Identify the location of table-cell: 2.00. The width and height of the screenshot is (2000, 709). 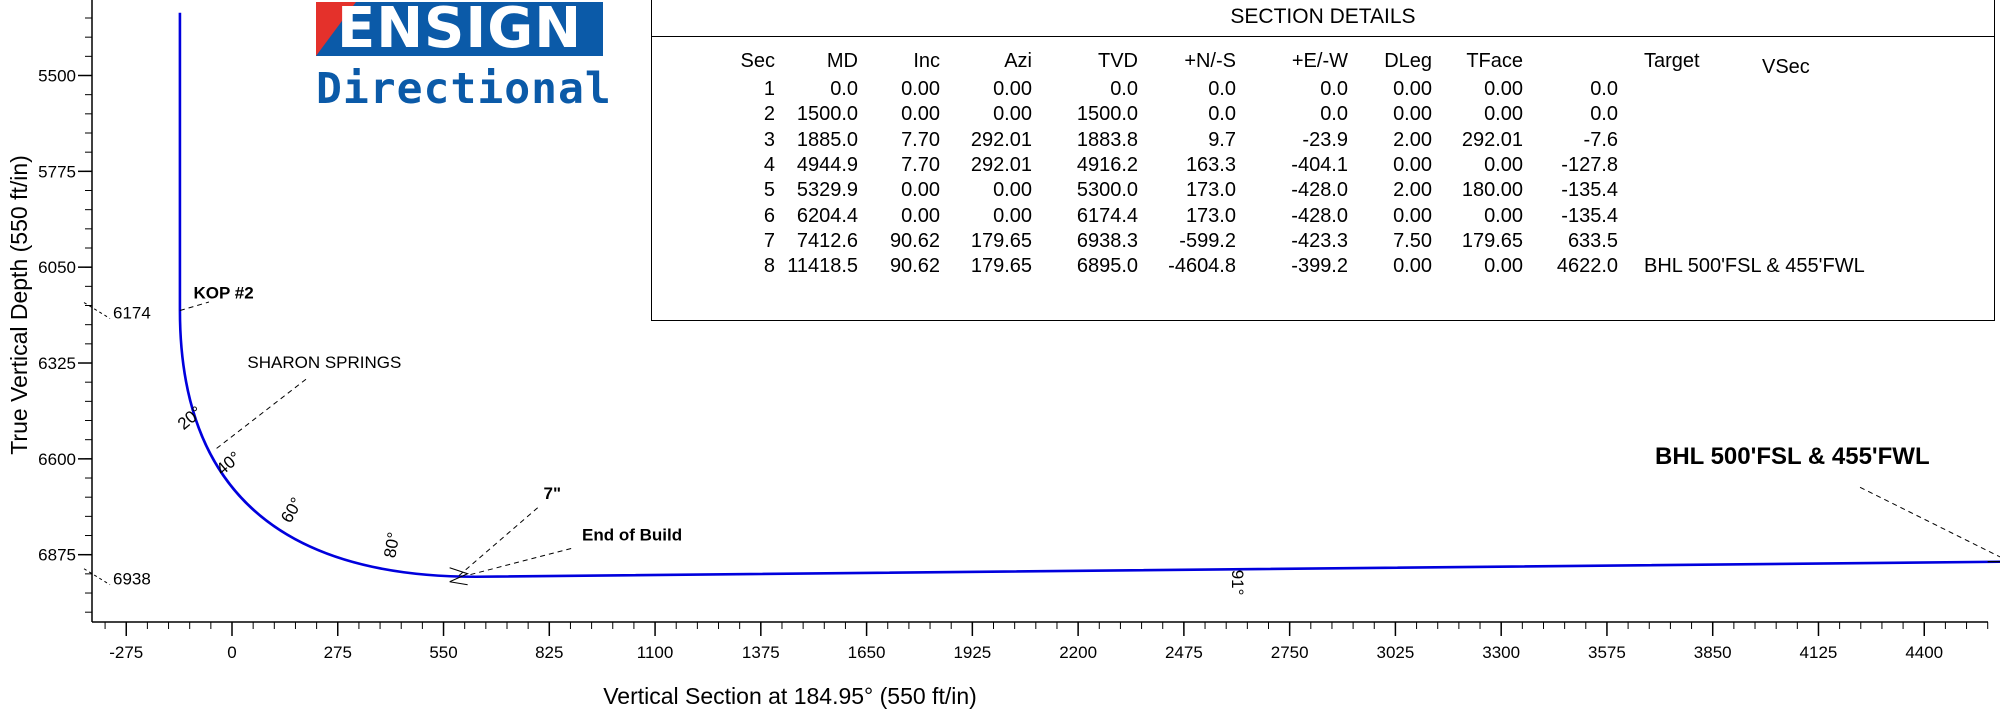
(1412, 190).